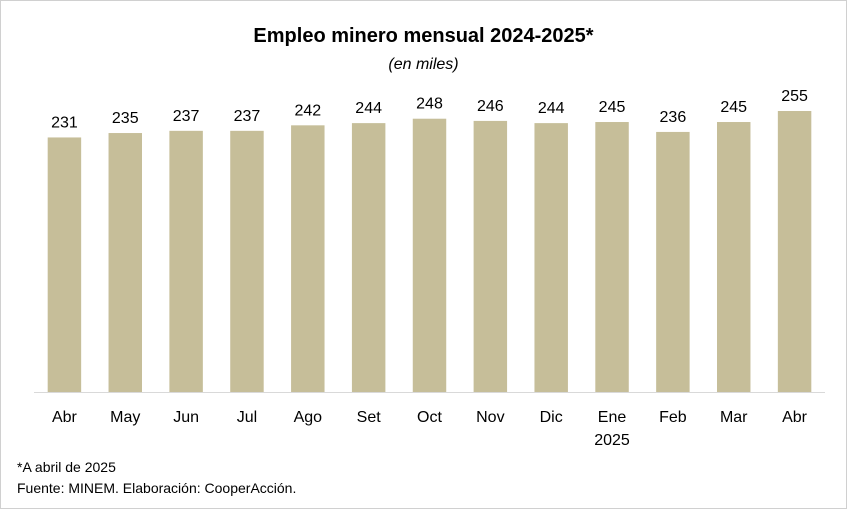  I want to click on footnote-note: *A abril de 2025, so click(66, 467).